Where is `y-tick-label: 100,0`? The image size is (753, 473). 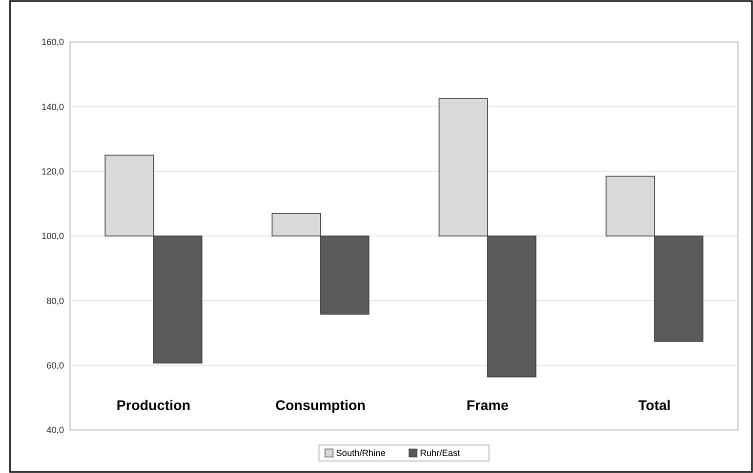 y-tick-label: 100,0 is located at coordinates (52, 236).